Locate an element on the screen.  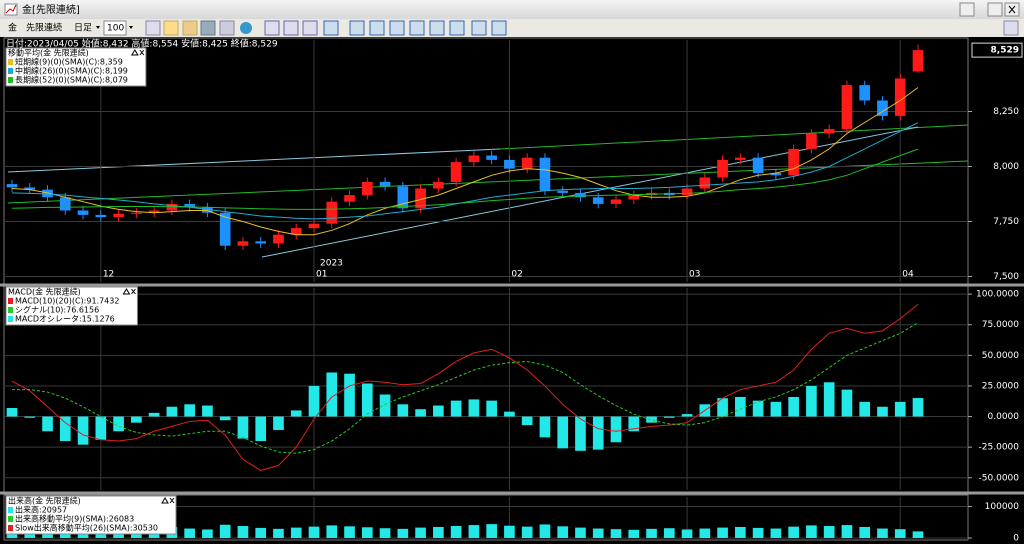
y-tick-label: -25.0000 is located at coordinates (999, 448).